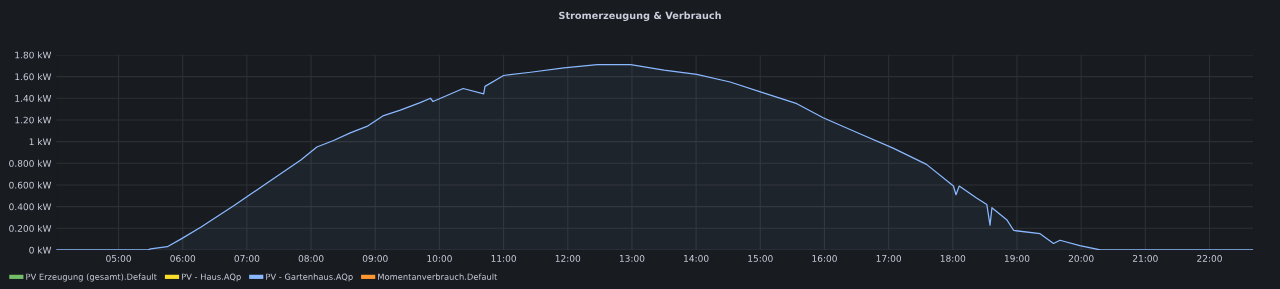  Describe the element at coordinates (33, 77) in the screenshot. I see `y-tick-label: 1.60 kW` at that location.